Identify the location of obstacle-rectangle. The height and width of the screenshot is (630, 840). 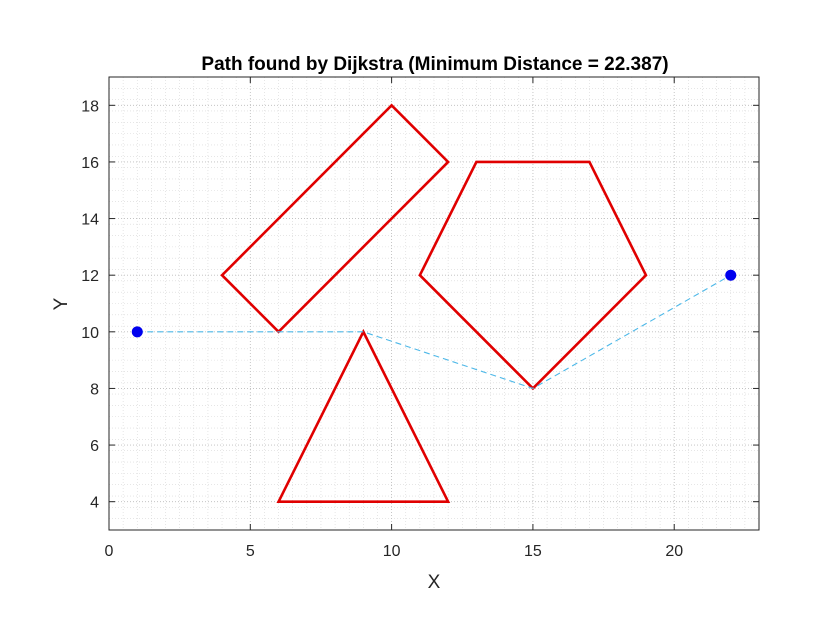
(335, 218).